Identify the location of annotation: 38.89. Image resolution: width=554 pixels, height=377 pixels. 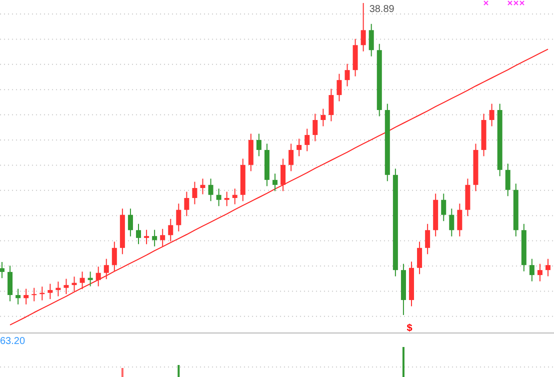
(382, 9).